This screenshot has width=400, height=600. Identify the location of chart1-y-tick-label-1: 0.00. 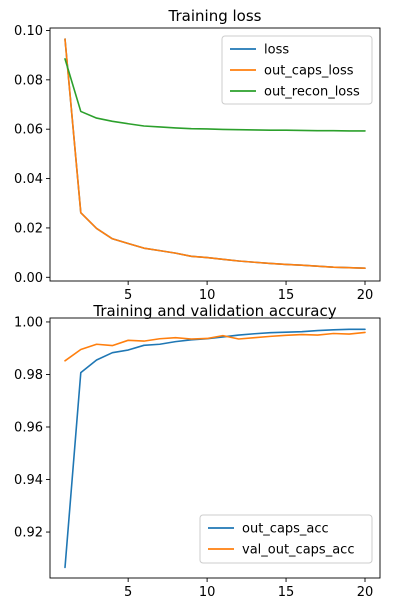
(28, 278).